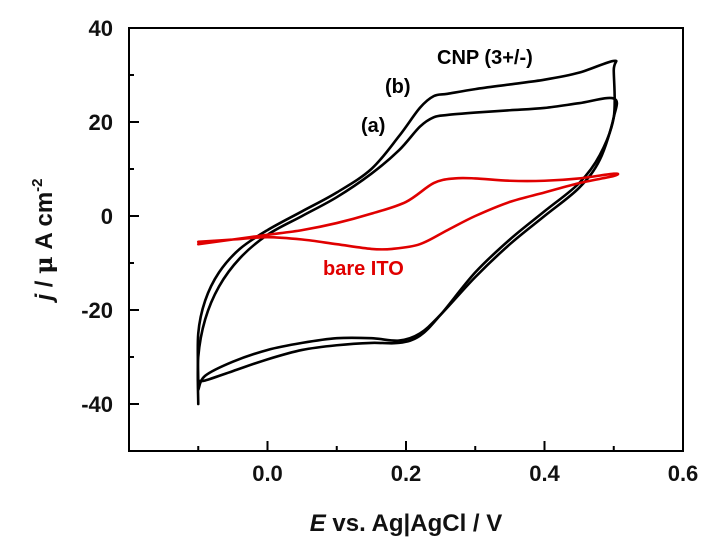 The width and height of the screenshot is (728, 544). Describe the element at coordinates (44, 224) in the screenshot. I see `y-axis-title-unit: A cm` at that location.